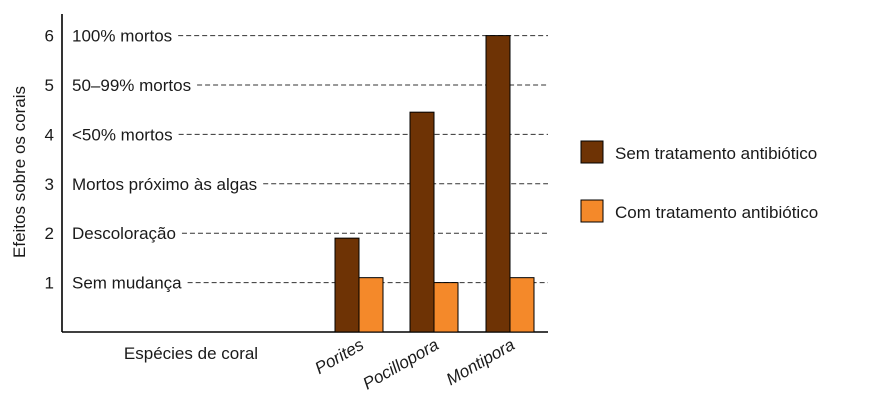 This screenshot has height=417, width=871. What do you see at coordinates (122, 36) in the screenshot?
I see `level-label: 100% mortos` at bounding box center [122, 36].